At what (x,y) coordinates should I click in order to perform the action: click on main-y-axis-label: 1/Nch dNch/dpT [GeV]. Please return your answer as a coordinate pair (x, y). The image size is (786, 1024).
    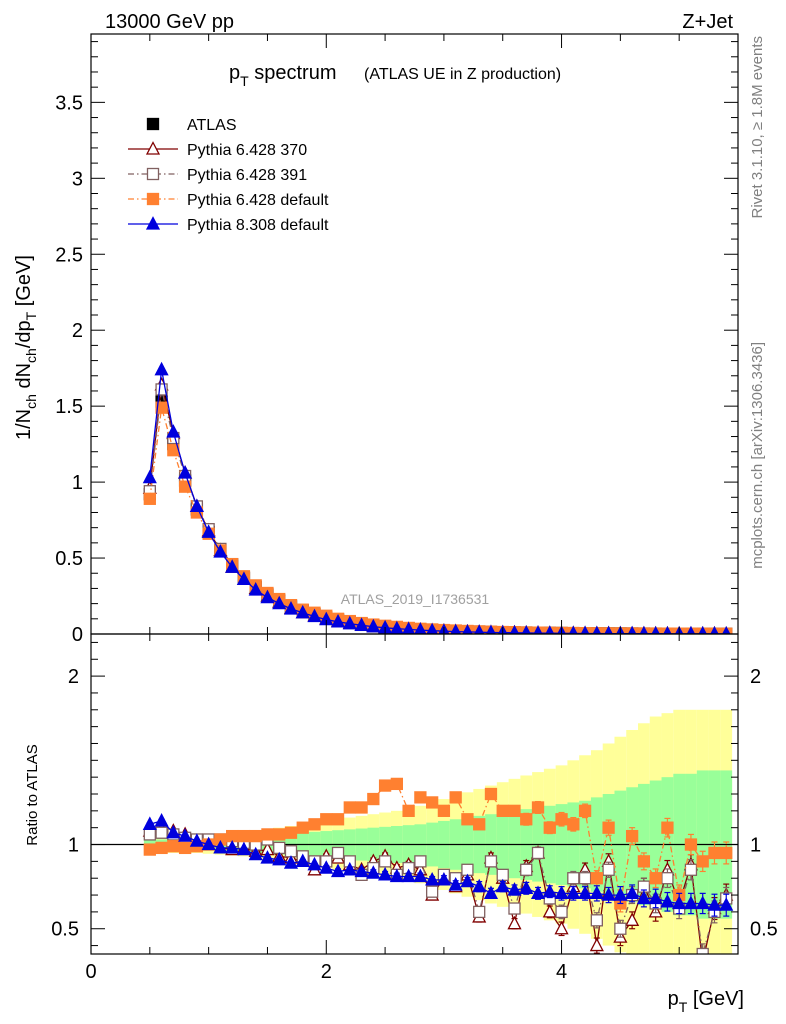
    Looking at the image, I should click on (26, 347).